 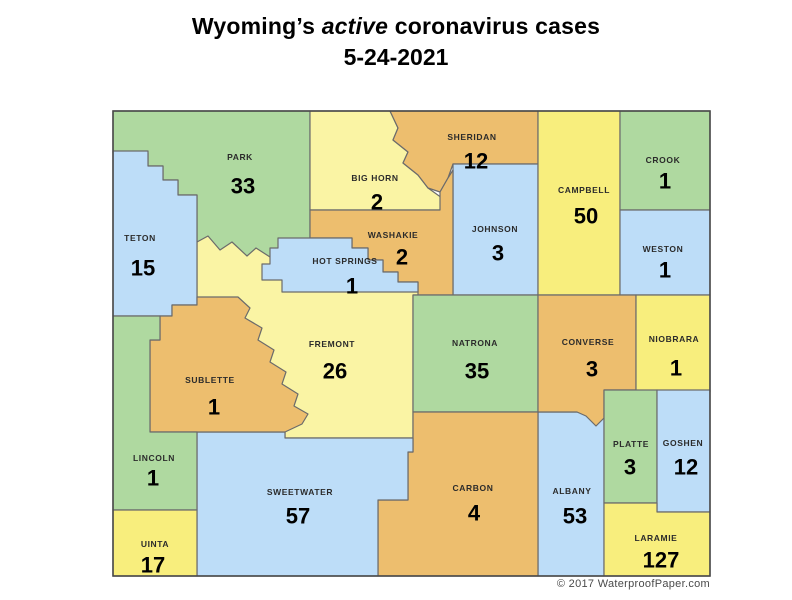 I want to click on county-label-albany: ALBANY, so click(x=571, y=491).